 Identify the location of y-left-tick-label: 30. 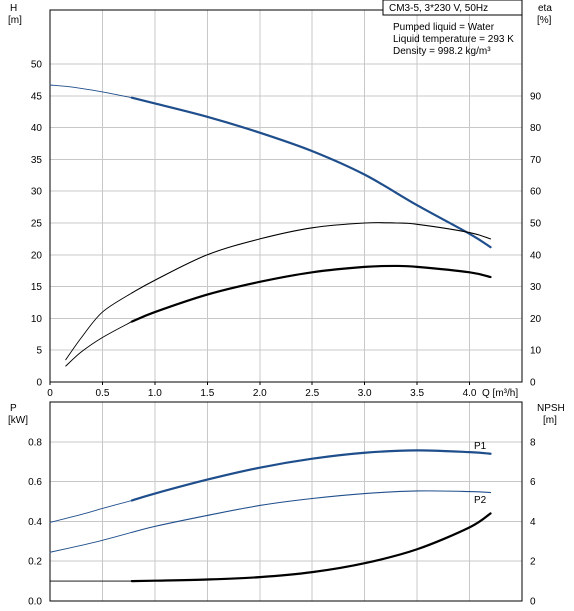
(37, 192).